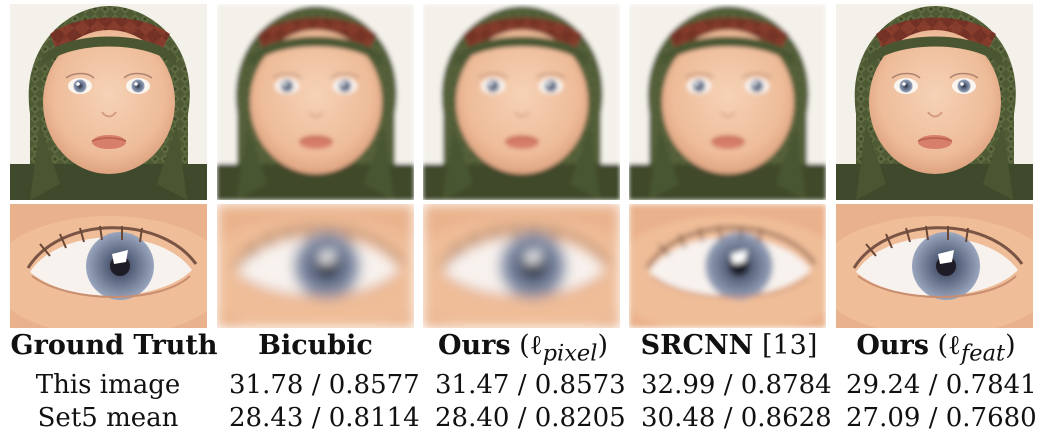 This screenshot has height=433, width=1055. What do you see at coordinates (108, 266) in the screenshot?
I see `eye-crop-ground-truth` at bounding box center [108, 266].